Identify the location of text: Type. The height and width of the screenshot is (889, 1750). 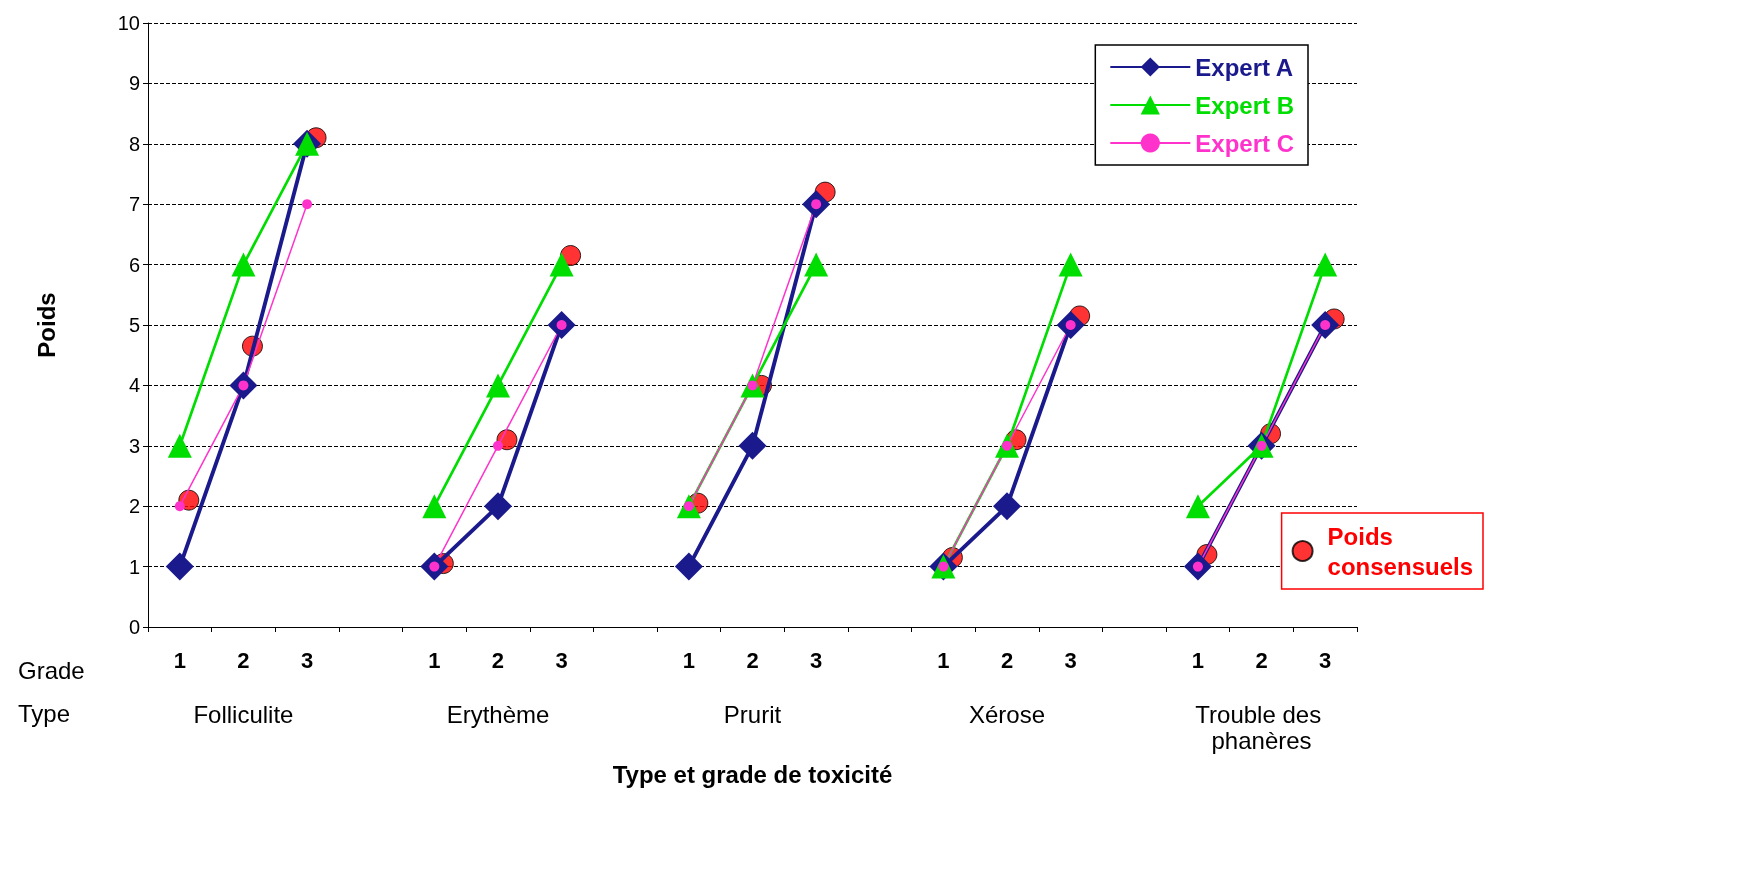
(44, 713).